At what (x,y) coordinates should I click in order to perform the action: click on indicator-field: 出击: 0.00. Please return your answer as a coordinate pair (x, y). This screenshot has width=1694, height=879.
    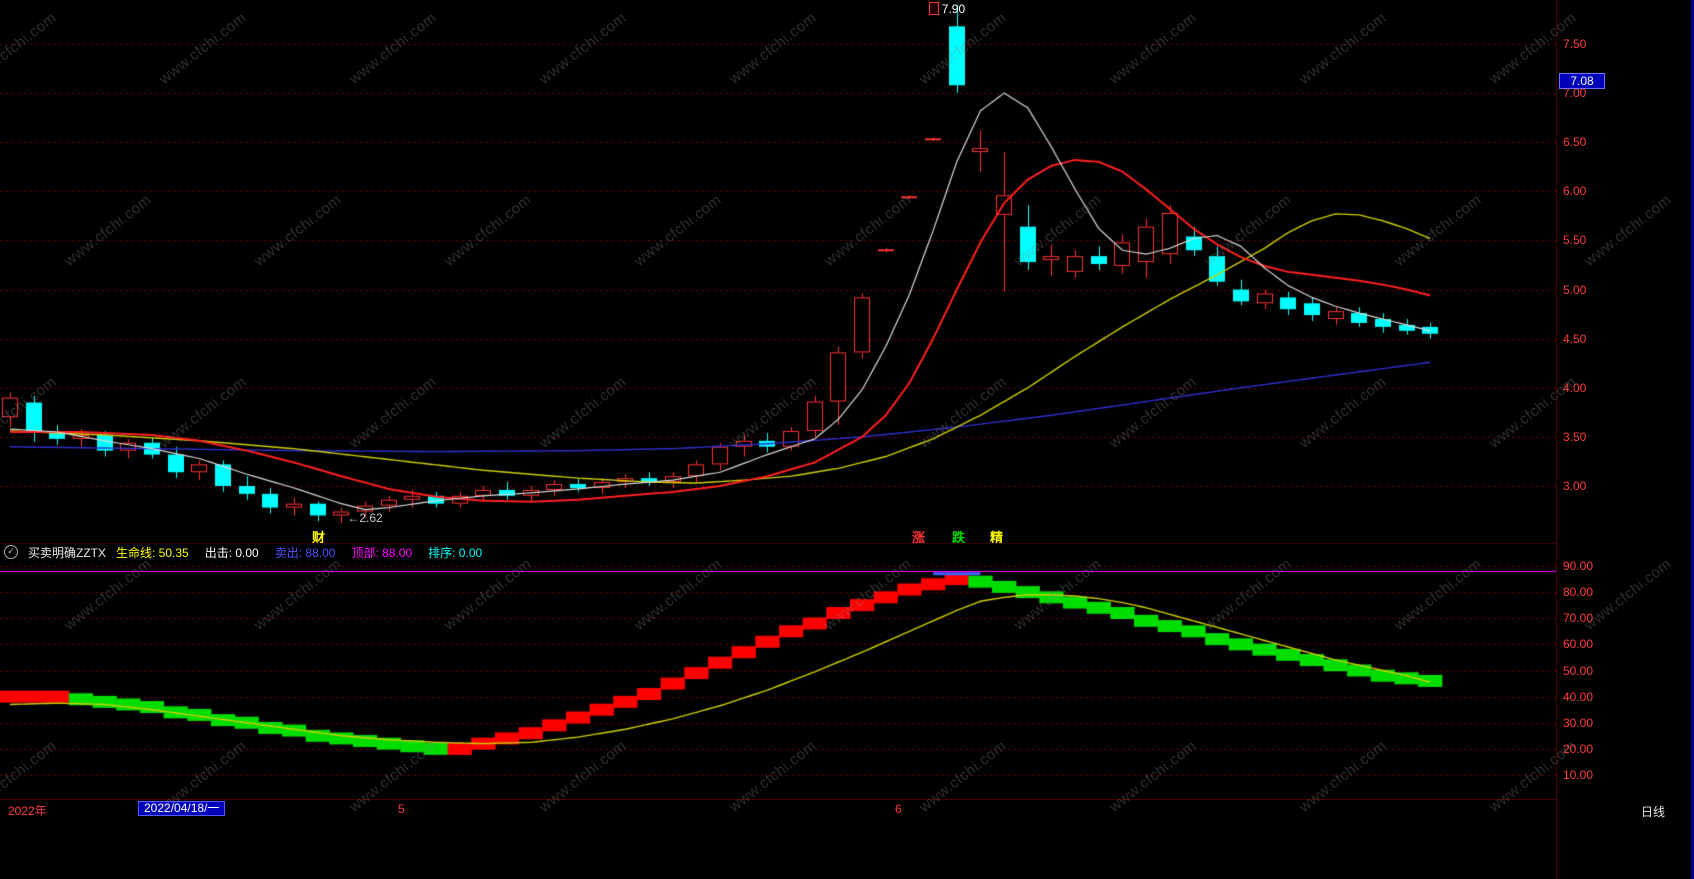
    Looking at the image, I should click on (231, 552).